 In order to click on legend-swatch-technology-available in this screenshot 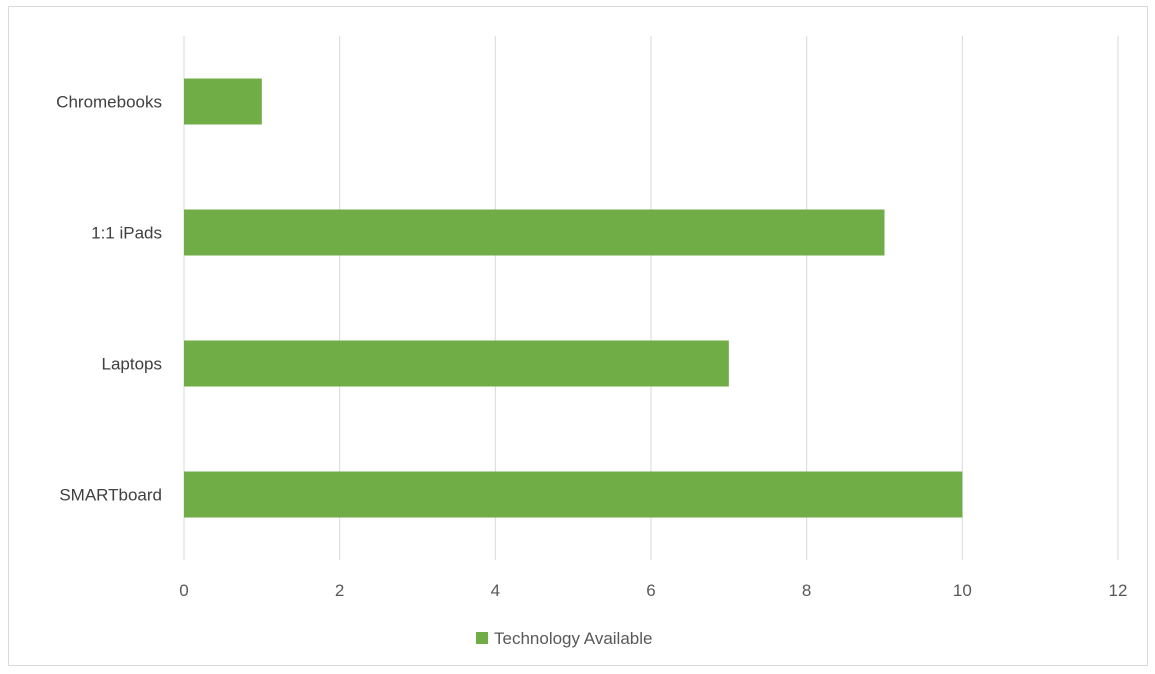, I will do `click(482, 638)`.